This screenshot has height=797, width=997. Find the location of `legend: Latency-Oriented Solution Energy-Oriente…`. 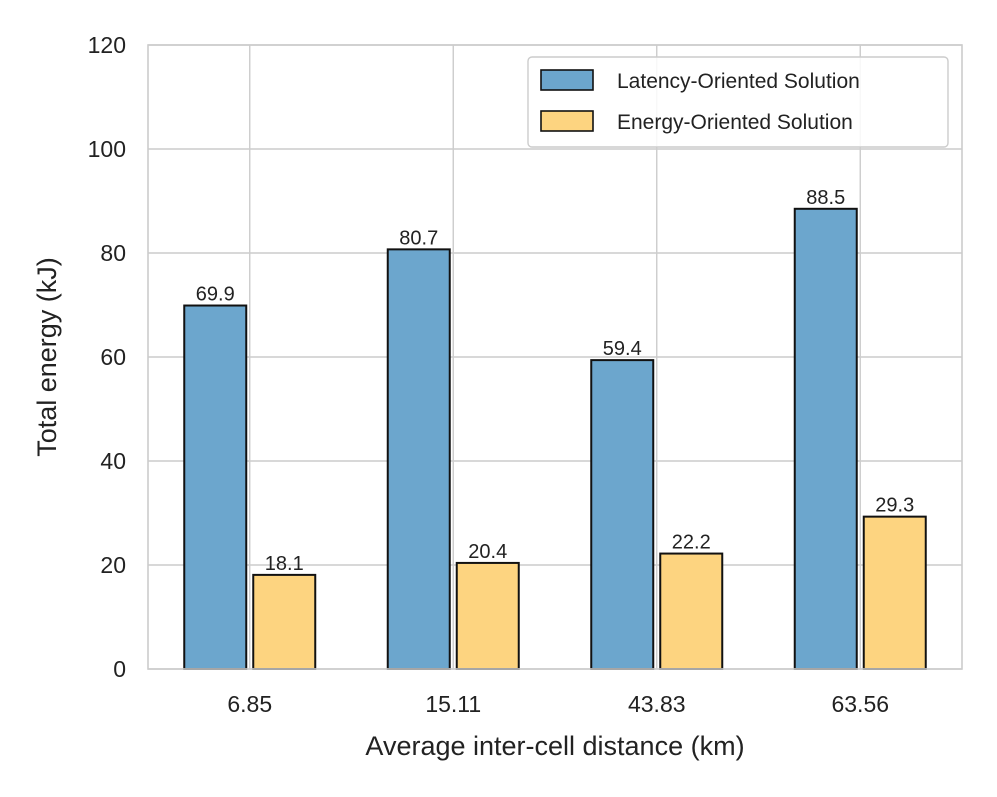

legend: Latency-Oriented Solution Energy-Oriente… is located at coordinates (738, 102).